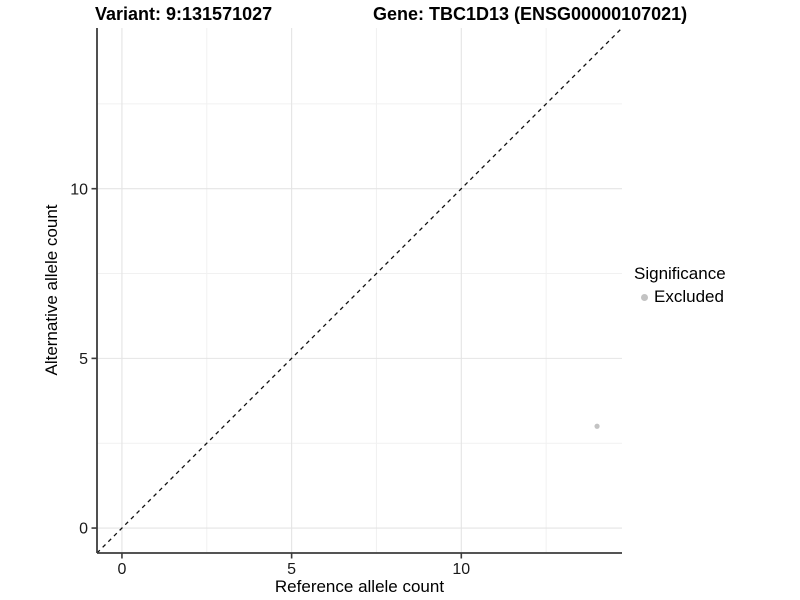  Describe the element at coordinates (680, 285) in the screenshot. I see `legend: Significance Excluded` at that location.